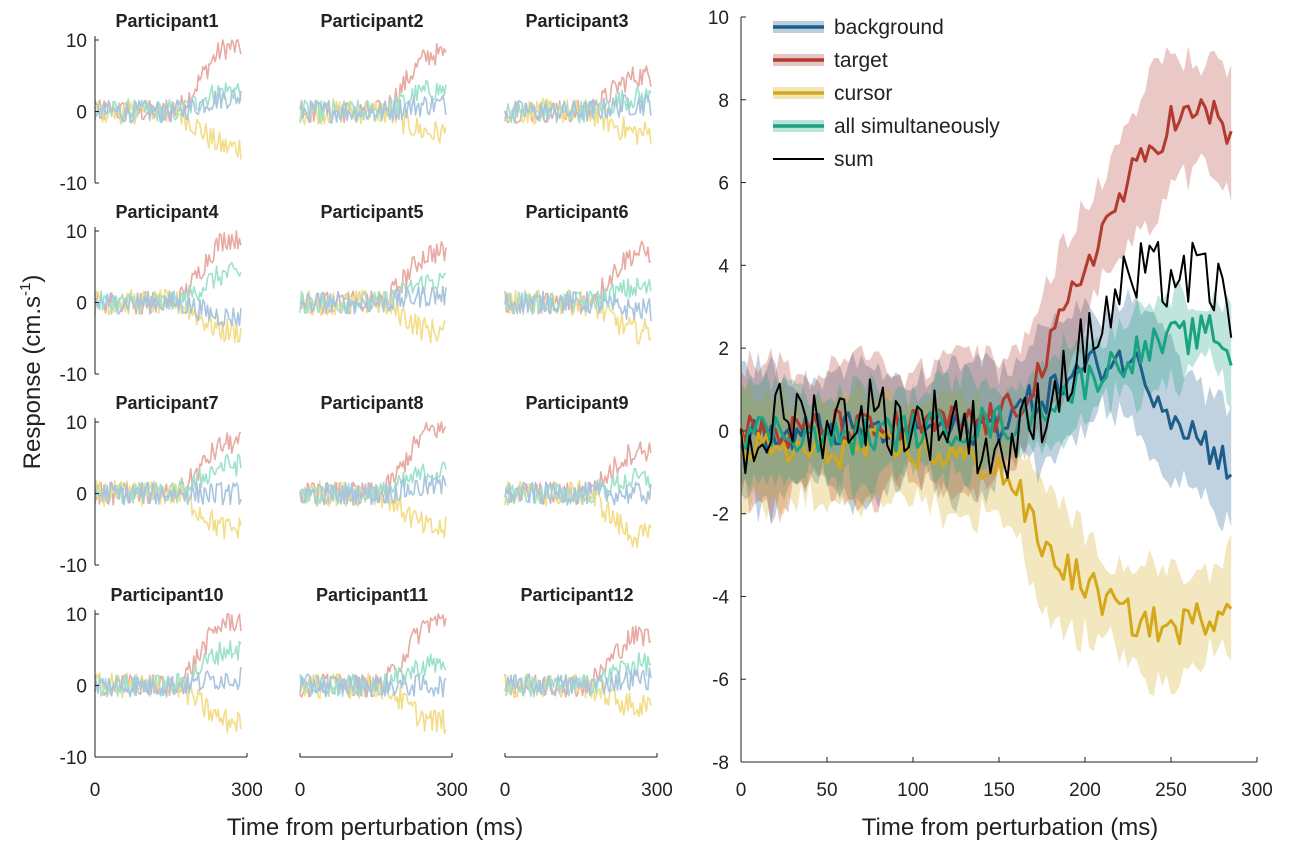 This screenshot has width=1307, height=842. What do you see at coordinates (723, 349) in the screenshot?
I see `y-tick-label: 2` at bounding box center [723, 349].